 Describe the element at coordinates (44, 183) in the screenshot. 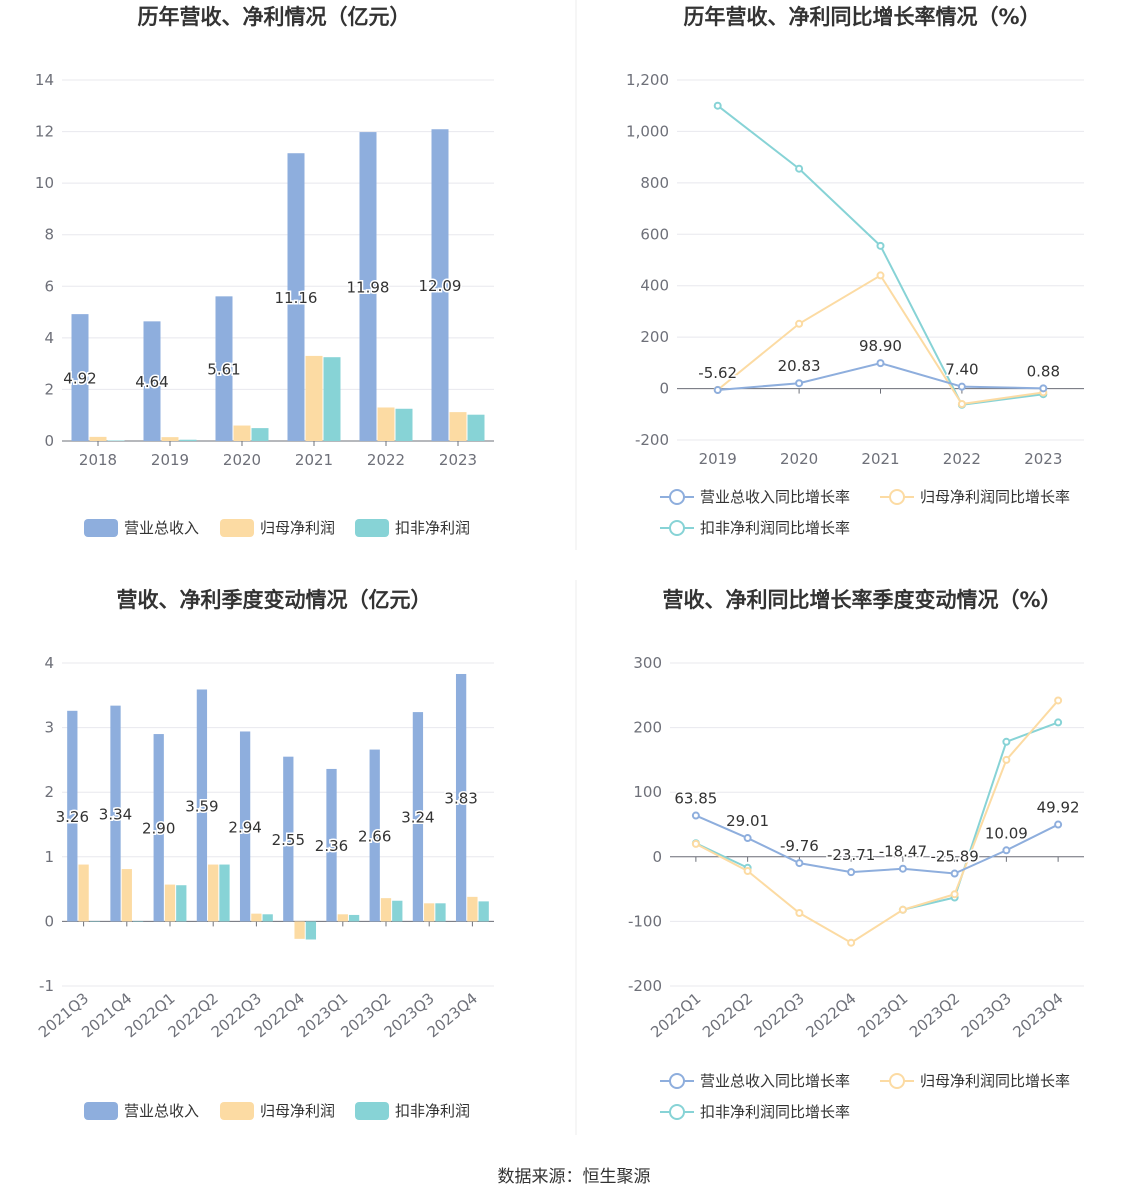

I see `y-tick-label: 10` at that location.